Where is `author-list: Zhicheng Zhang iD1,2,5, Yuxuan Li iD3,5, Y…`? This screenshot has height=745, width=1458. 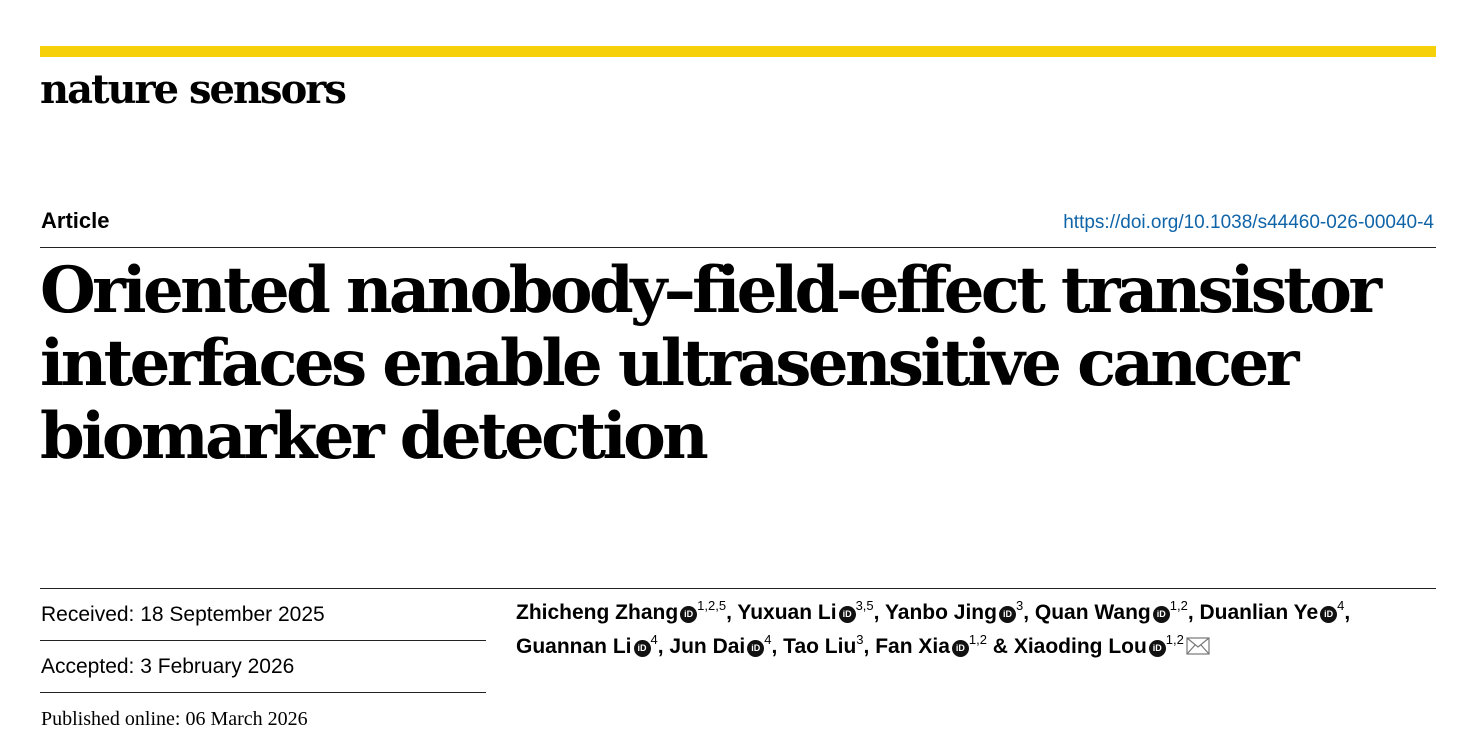
author-list: Zhicheng Zhang iD1,2,5, Yuxuan Li iD3,5, Y… is located at coordinates (966, 630).